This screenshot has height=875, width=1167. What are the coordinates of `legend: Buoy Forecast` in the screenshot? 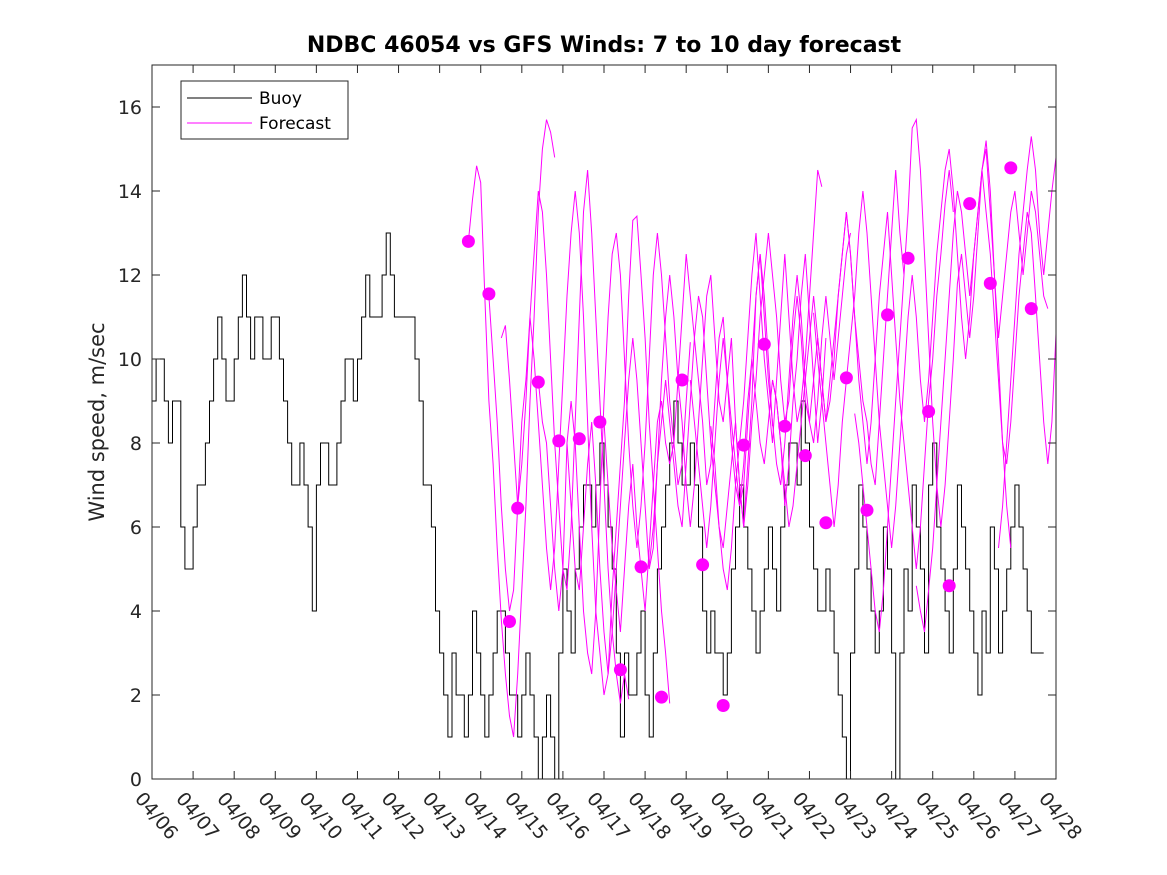 It's located at (264, 110).